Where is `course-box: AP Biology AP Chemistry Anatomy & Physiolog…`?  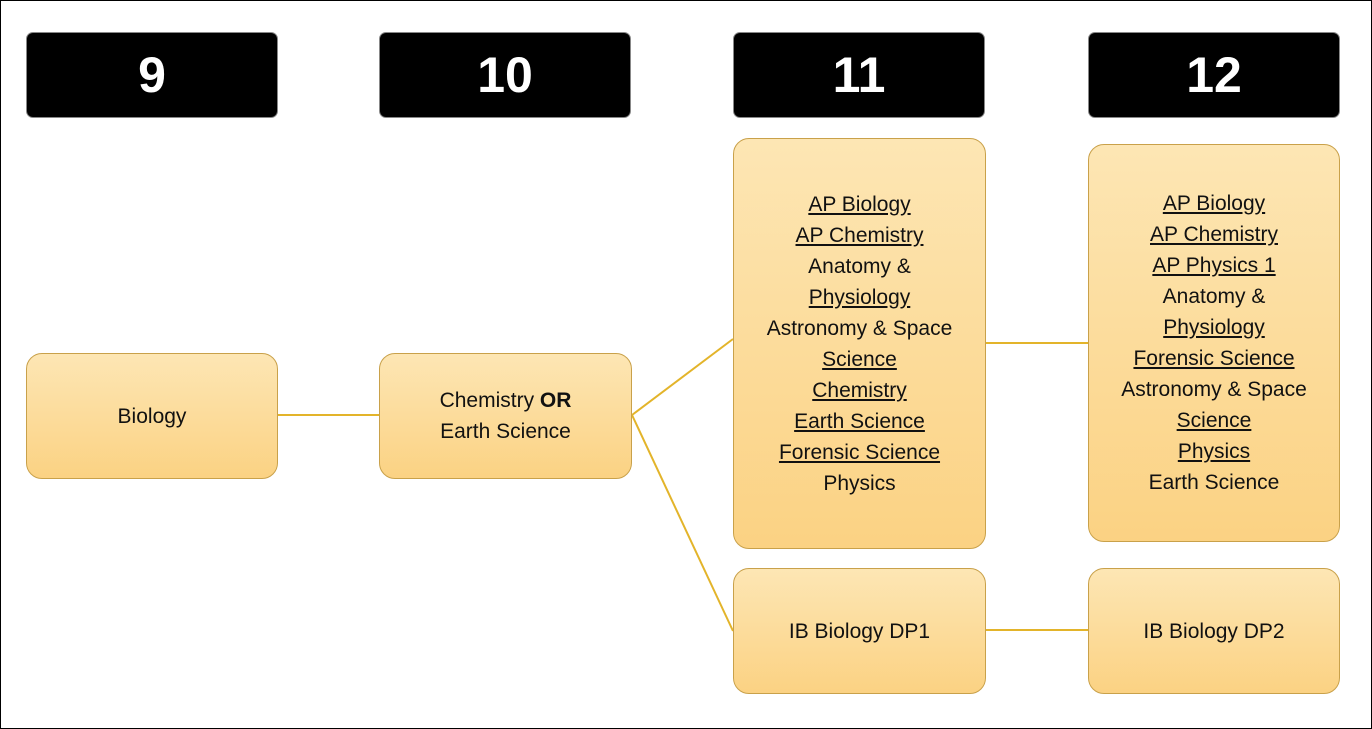 course-box: AP Biology AP Chemistry Anatomy & Physiolog… is located at coordinates (859, 343).